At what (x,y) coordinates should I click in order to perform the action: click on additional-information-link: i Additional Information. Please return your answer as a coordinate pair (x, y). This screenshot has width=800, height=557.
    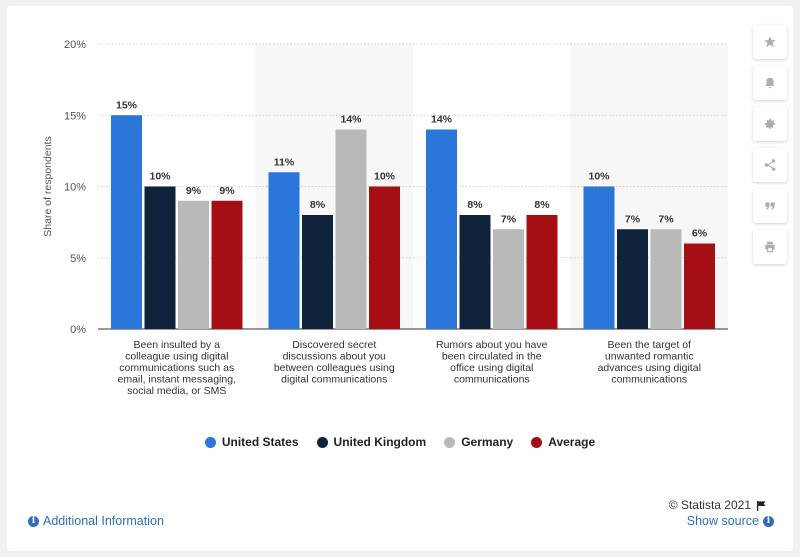
    Looking at the image, I should click on (96, 521).